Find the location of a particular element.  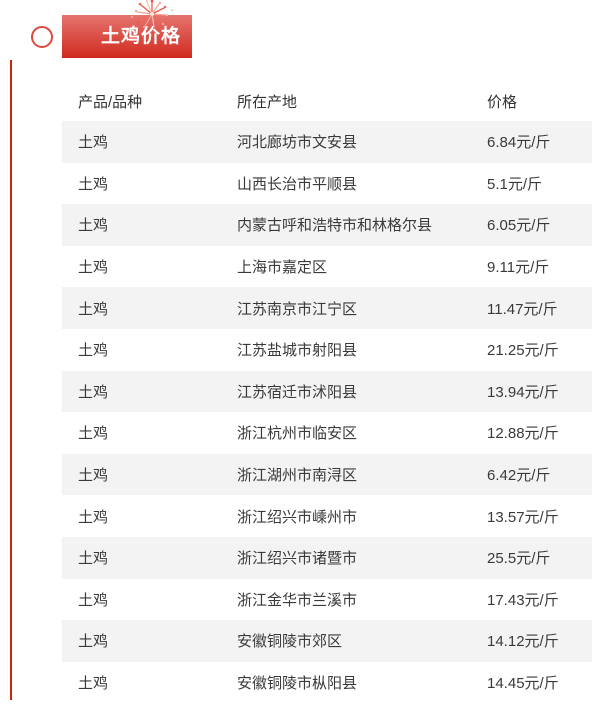

table-header: 产品/品种 所在产地 价格 is located at coordinates (327, 103).